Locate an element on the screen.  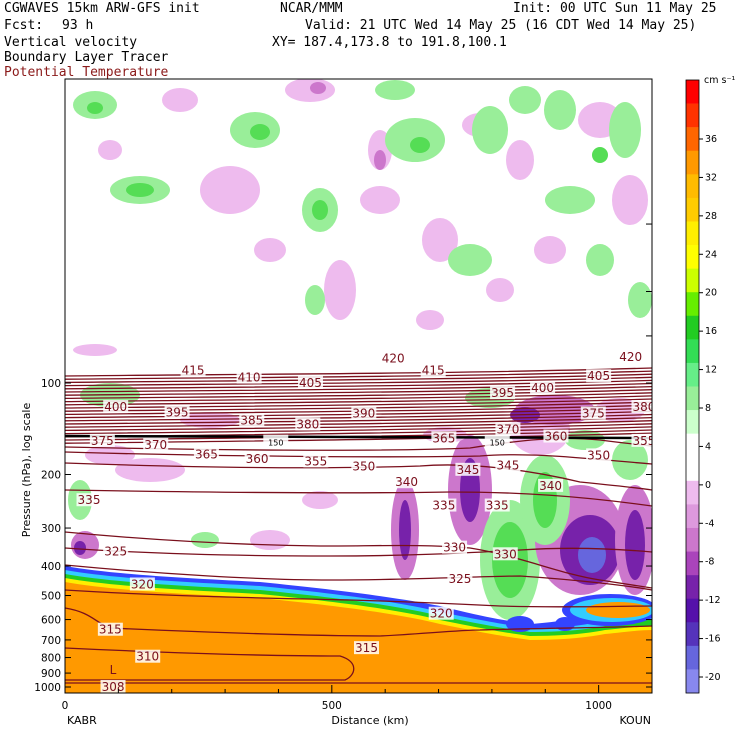
theta-label: 330 is located at coordinates (505, 554).